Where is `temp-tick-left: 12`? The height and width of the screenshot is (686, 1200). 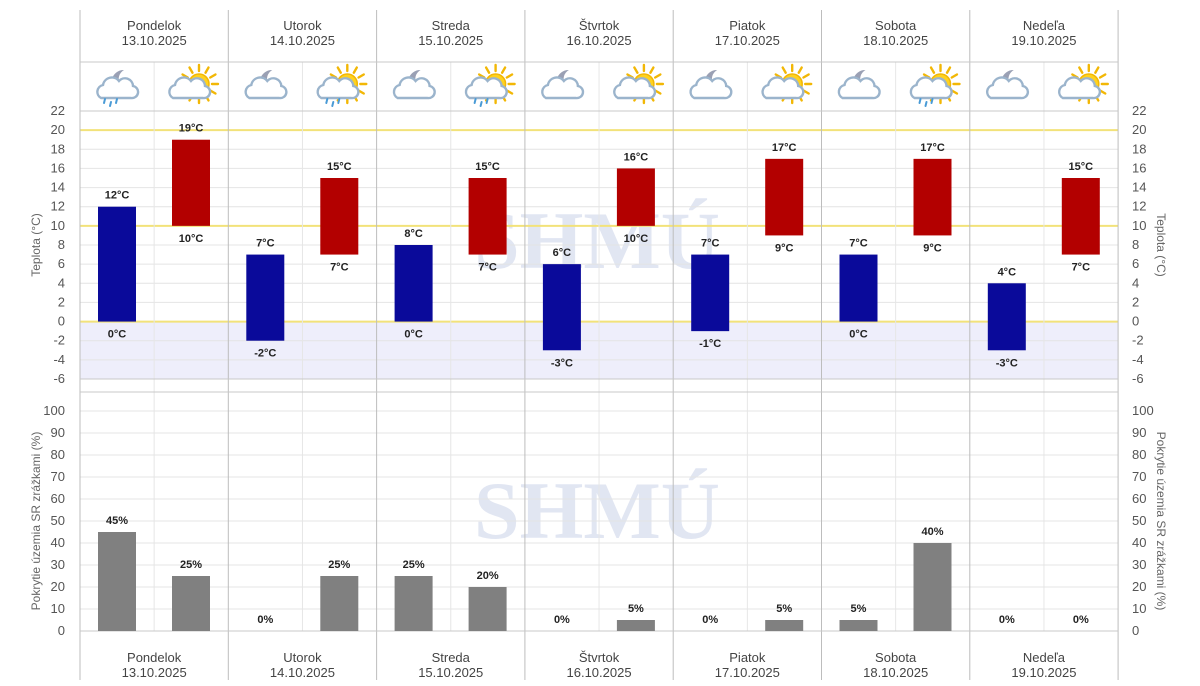
temp-tick-left: 12 is located at coordinates (58, 206).